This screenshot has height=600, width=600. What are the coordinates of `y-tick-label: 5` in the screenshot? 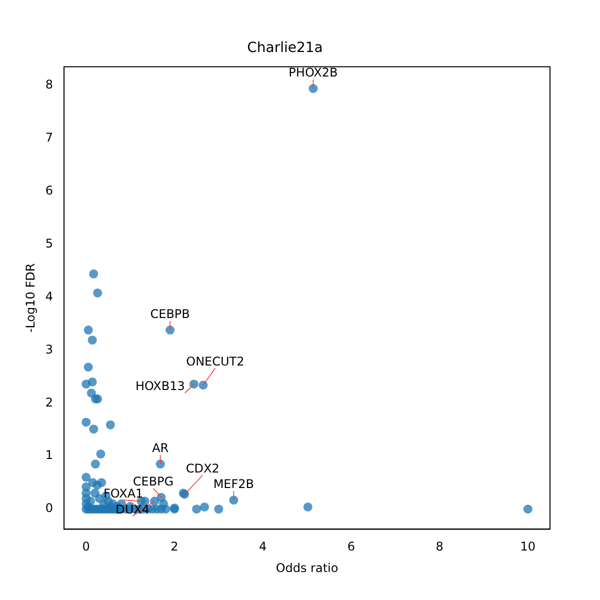 It's located at (49, 243).